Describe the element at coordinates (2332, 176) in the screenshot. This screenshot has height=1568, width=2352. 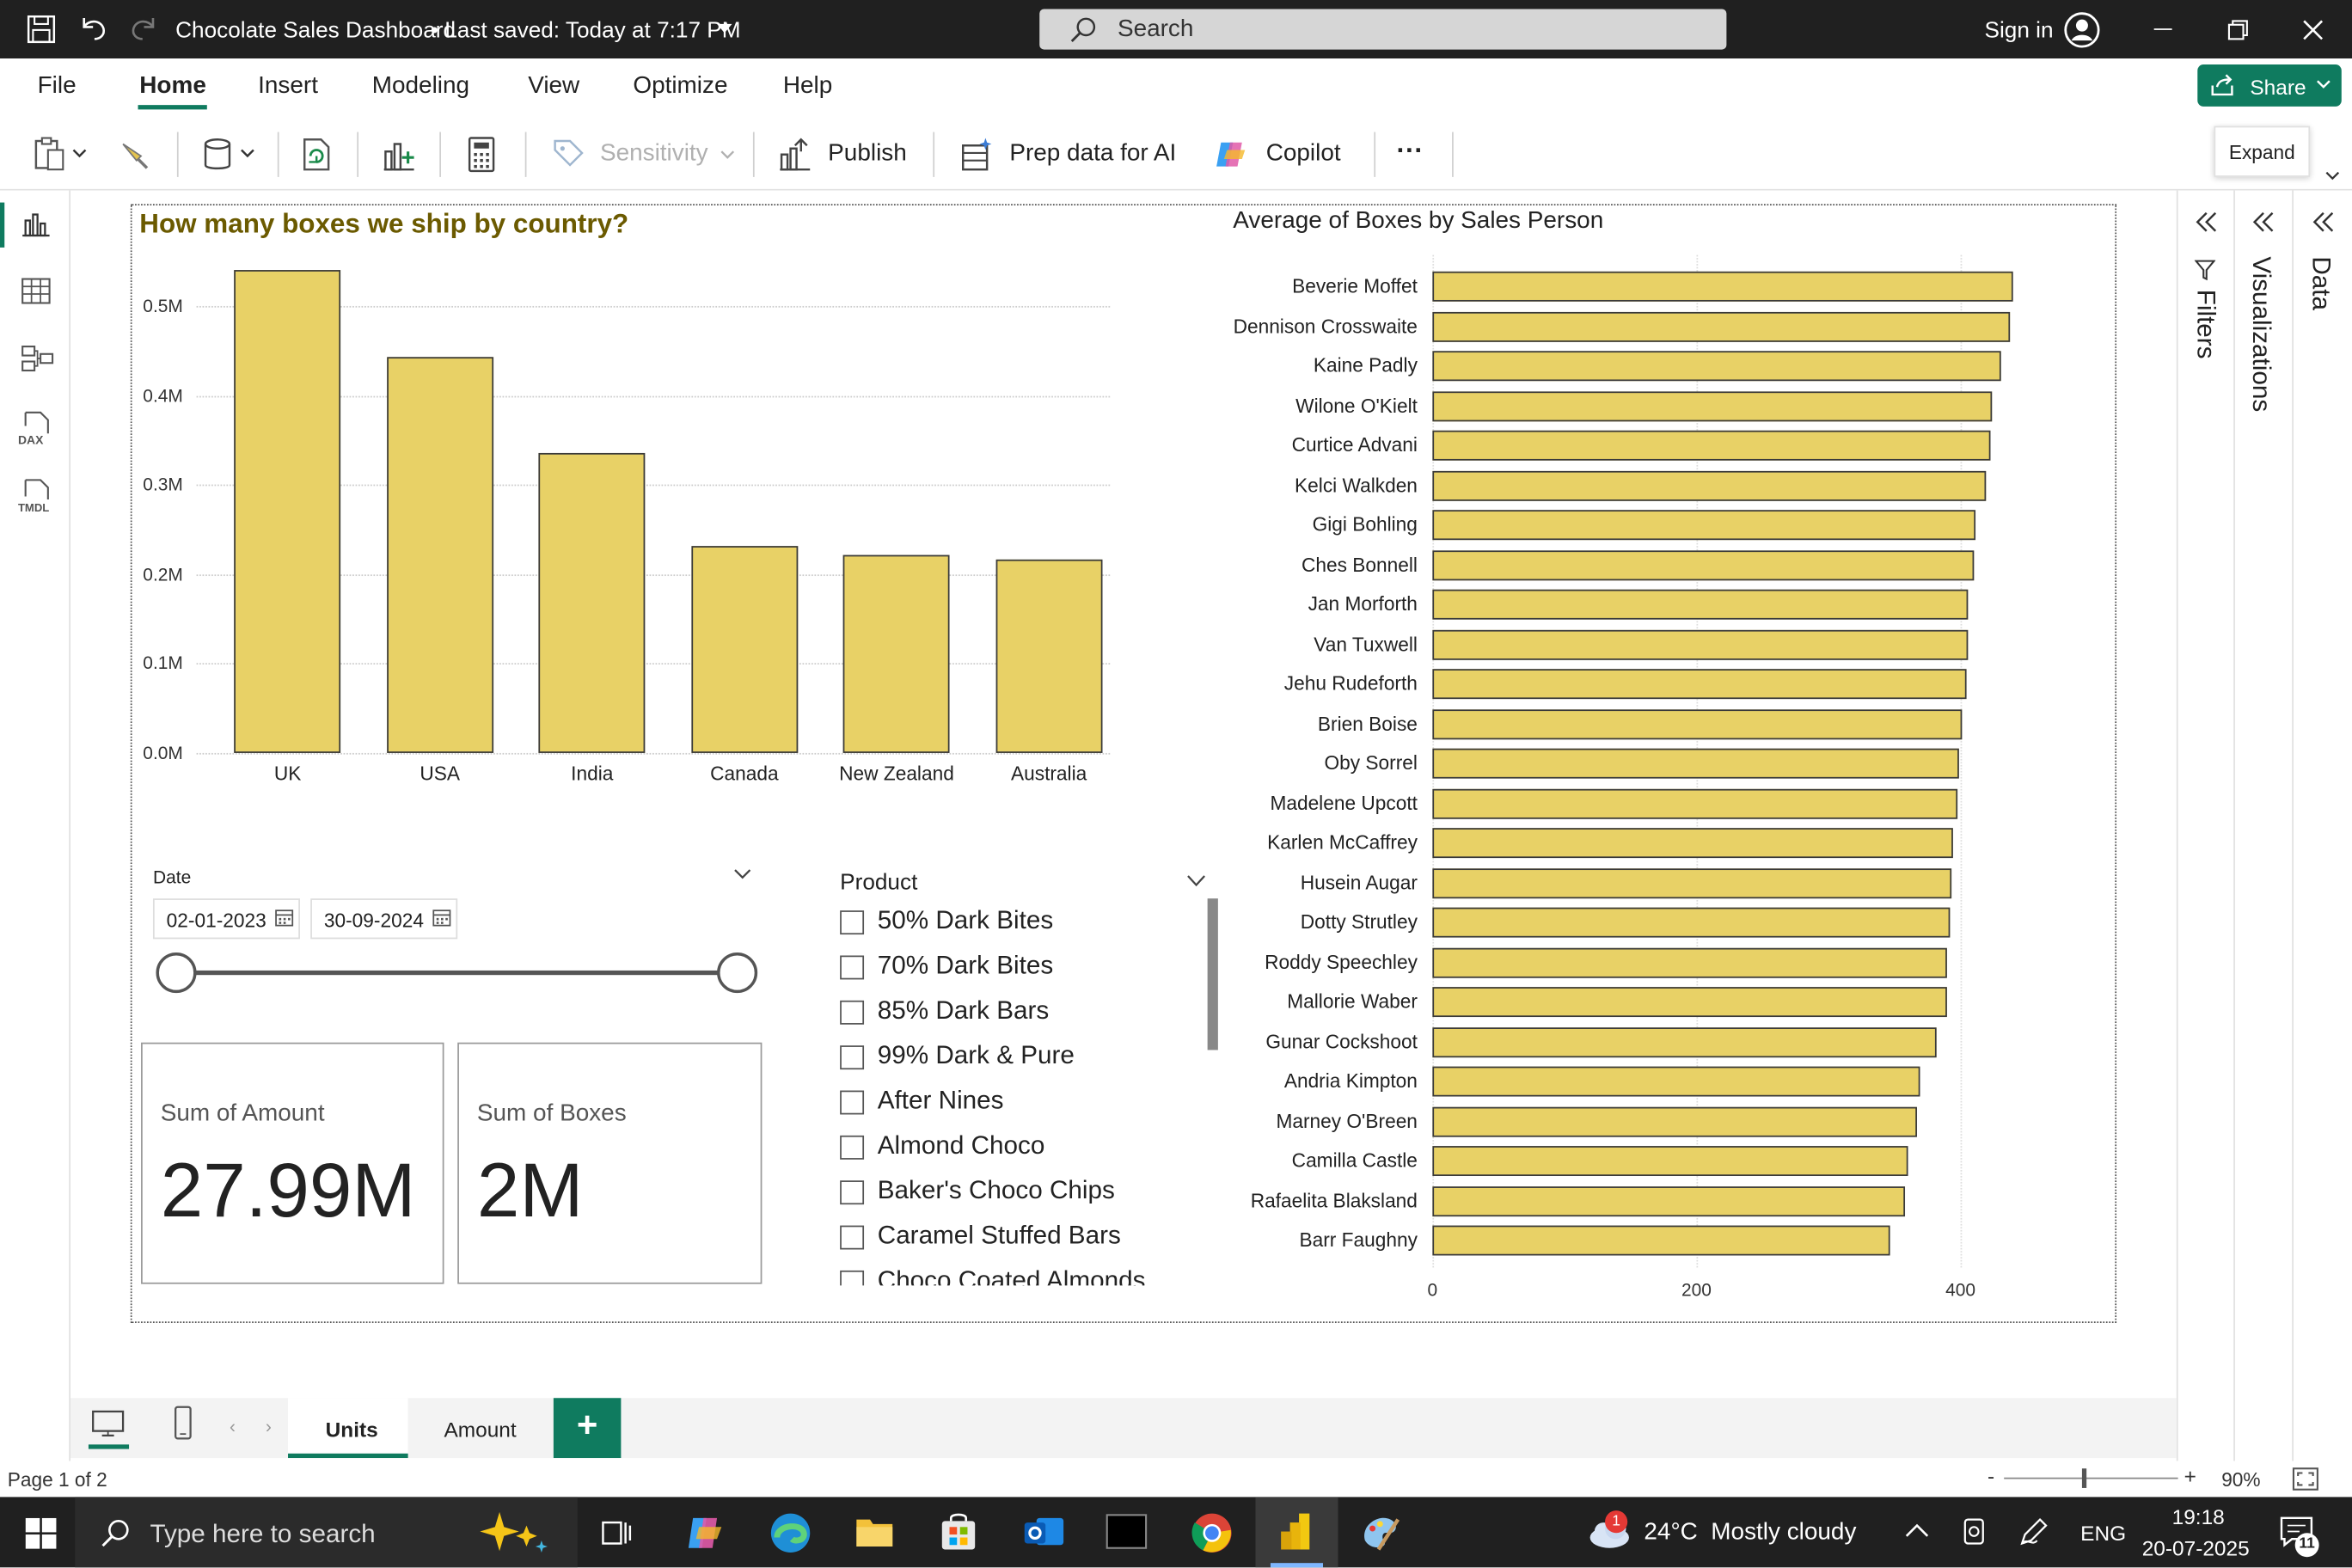
I see `ribbon-collapse-chevron-icon` at that location.